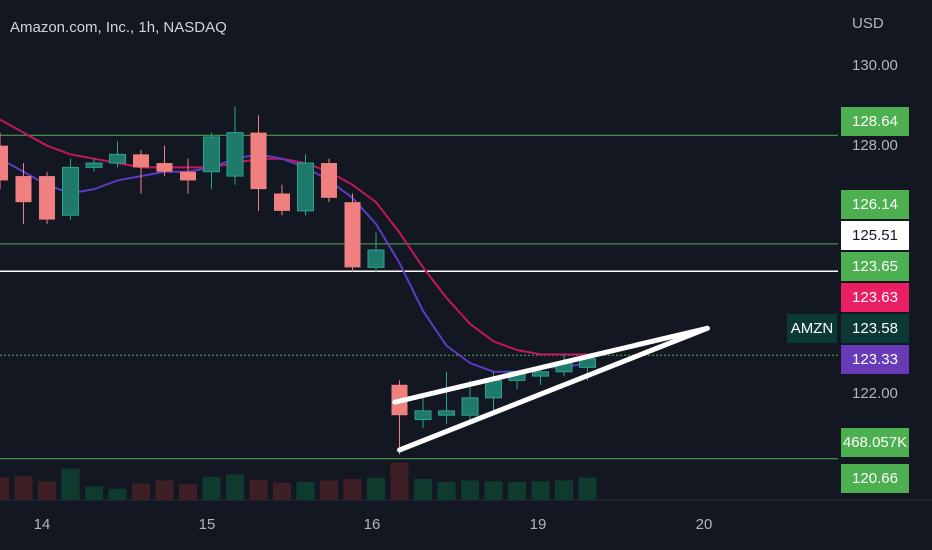 The width and height of the screenshot is (932, 550). What do you see at coordinates (875, 359) in the screenshot?
I see `price-label: 123.33` at bounding box center [875, 359].